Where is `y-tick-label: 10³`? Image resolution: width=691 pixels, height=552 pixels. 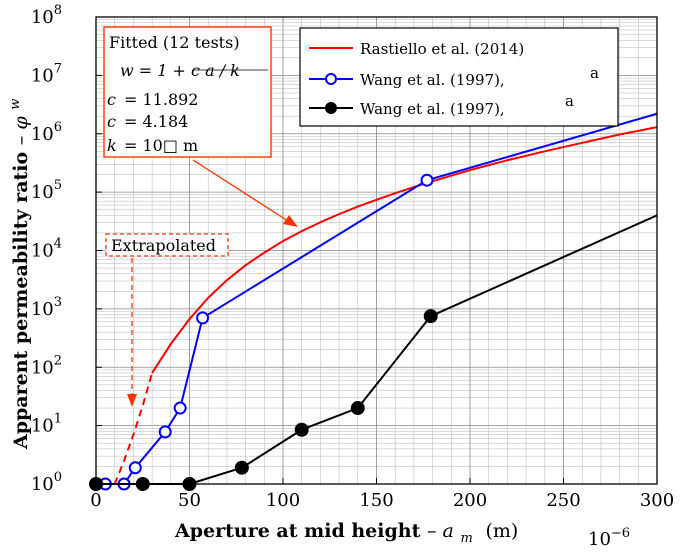
y-tick-label: 10³ is located at coordinates (46, 307).